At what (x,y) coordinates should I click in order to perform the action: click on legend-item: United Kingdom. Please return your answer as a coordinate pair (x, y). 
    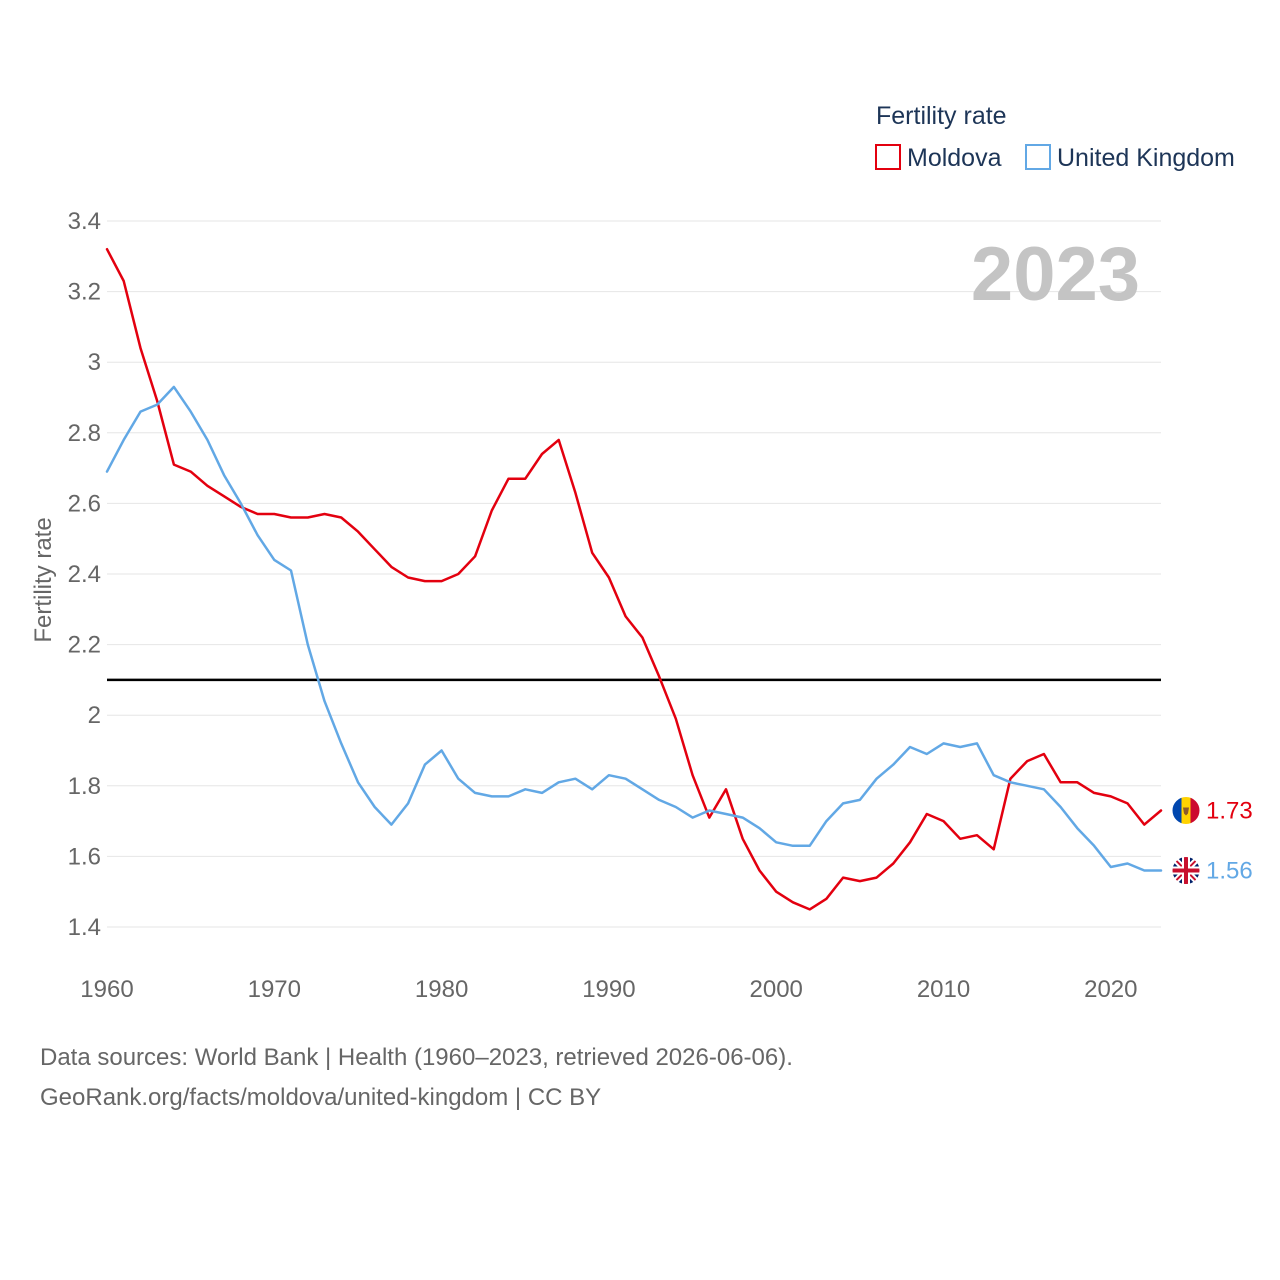
    Looking at the image, I should click on (1130, 158).